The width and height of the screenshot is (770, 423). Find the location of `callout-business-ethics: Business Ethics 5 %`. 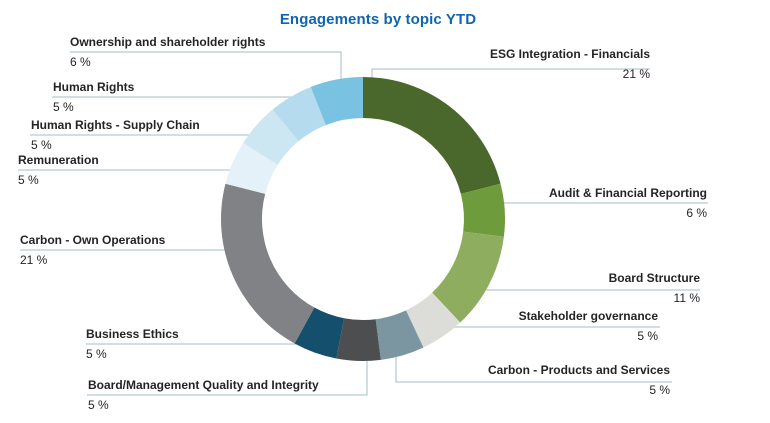

callout-business-ethics: Business Ethics 5 % is located at coordinates (132, 344).